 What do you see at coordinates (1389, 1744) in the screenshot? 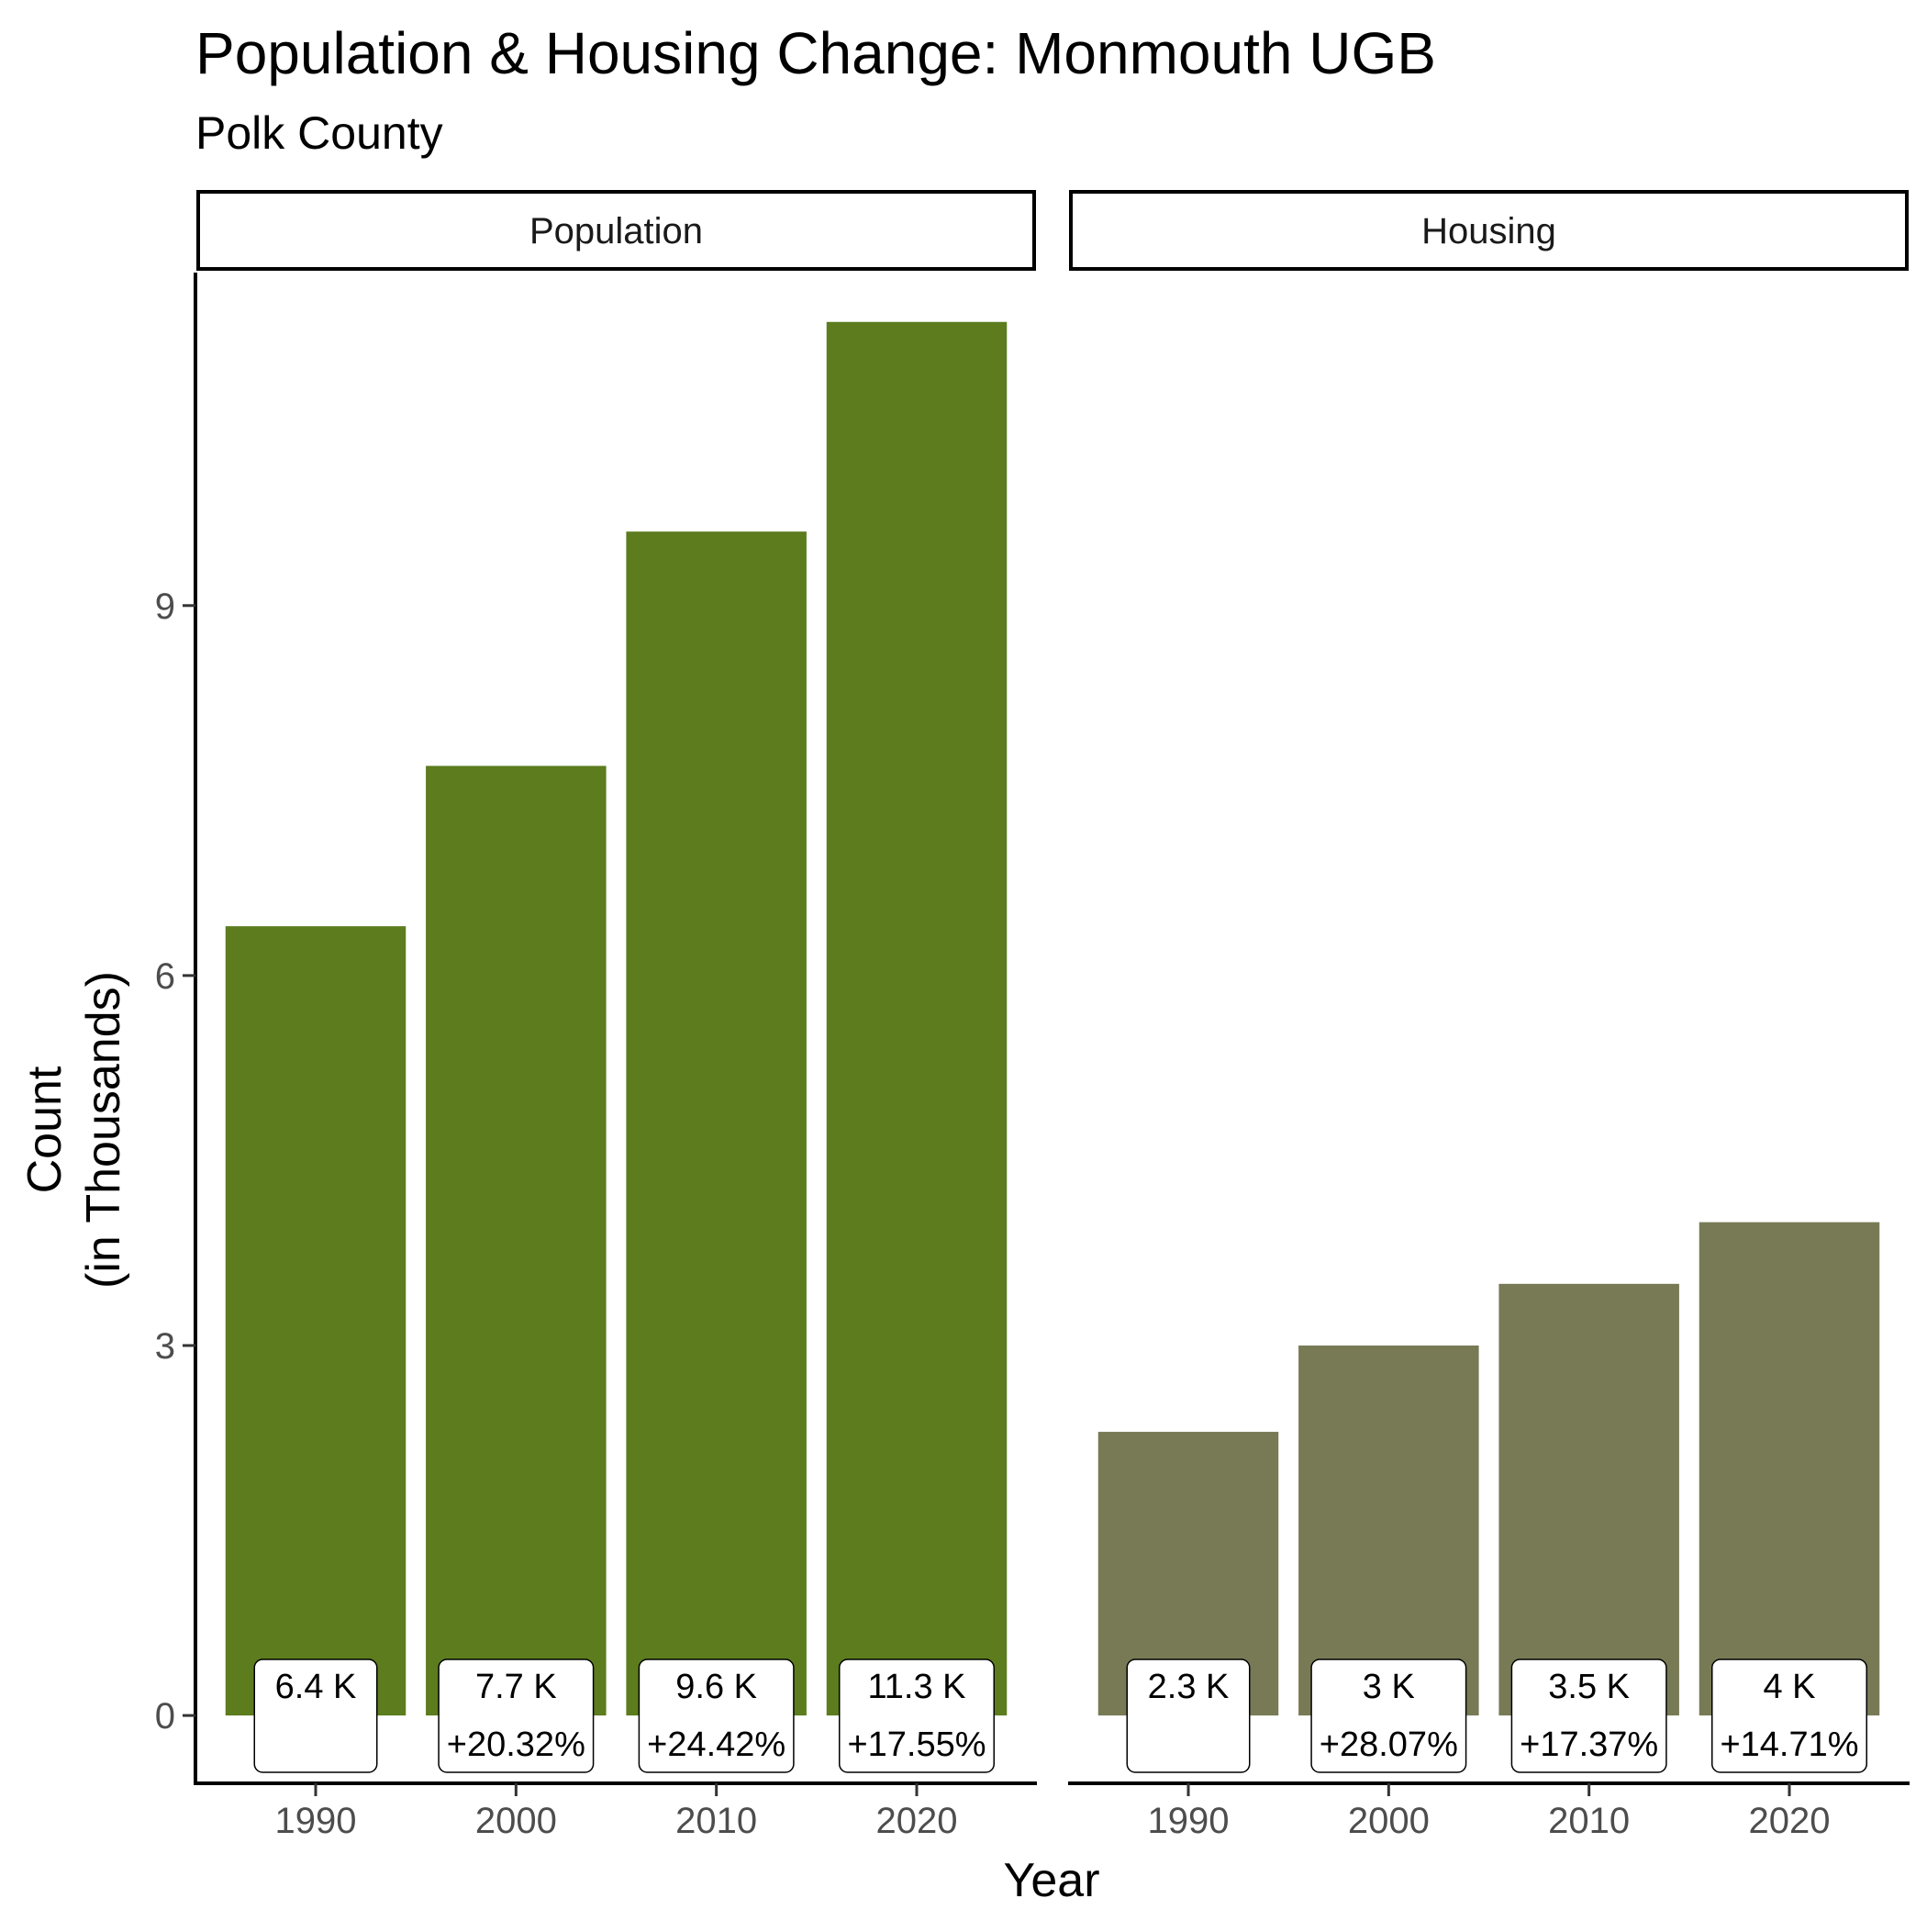
I see `data-label-change-housing-2000: +28.07%` at bounding box center [1389, 1744].